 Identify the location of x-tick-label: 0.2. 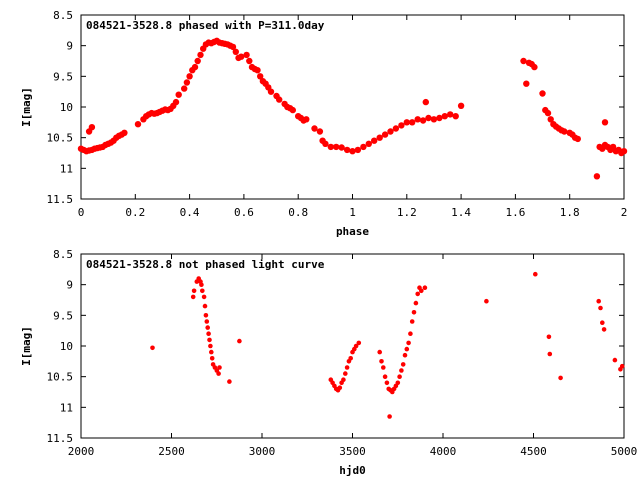
(135, 212).